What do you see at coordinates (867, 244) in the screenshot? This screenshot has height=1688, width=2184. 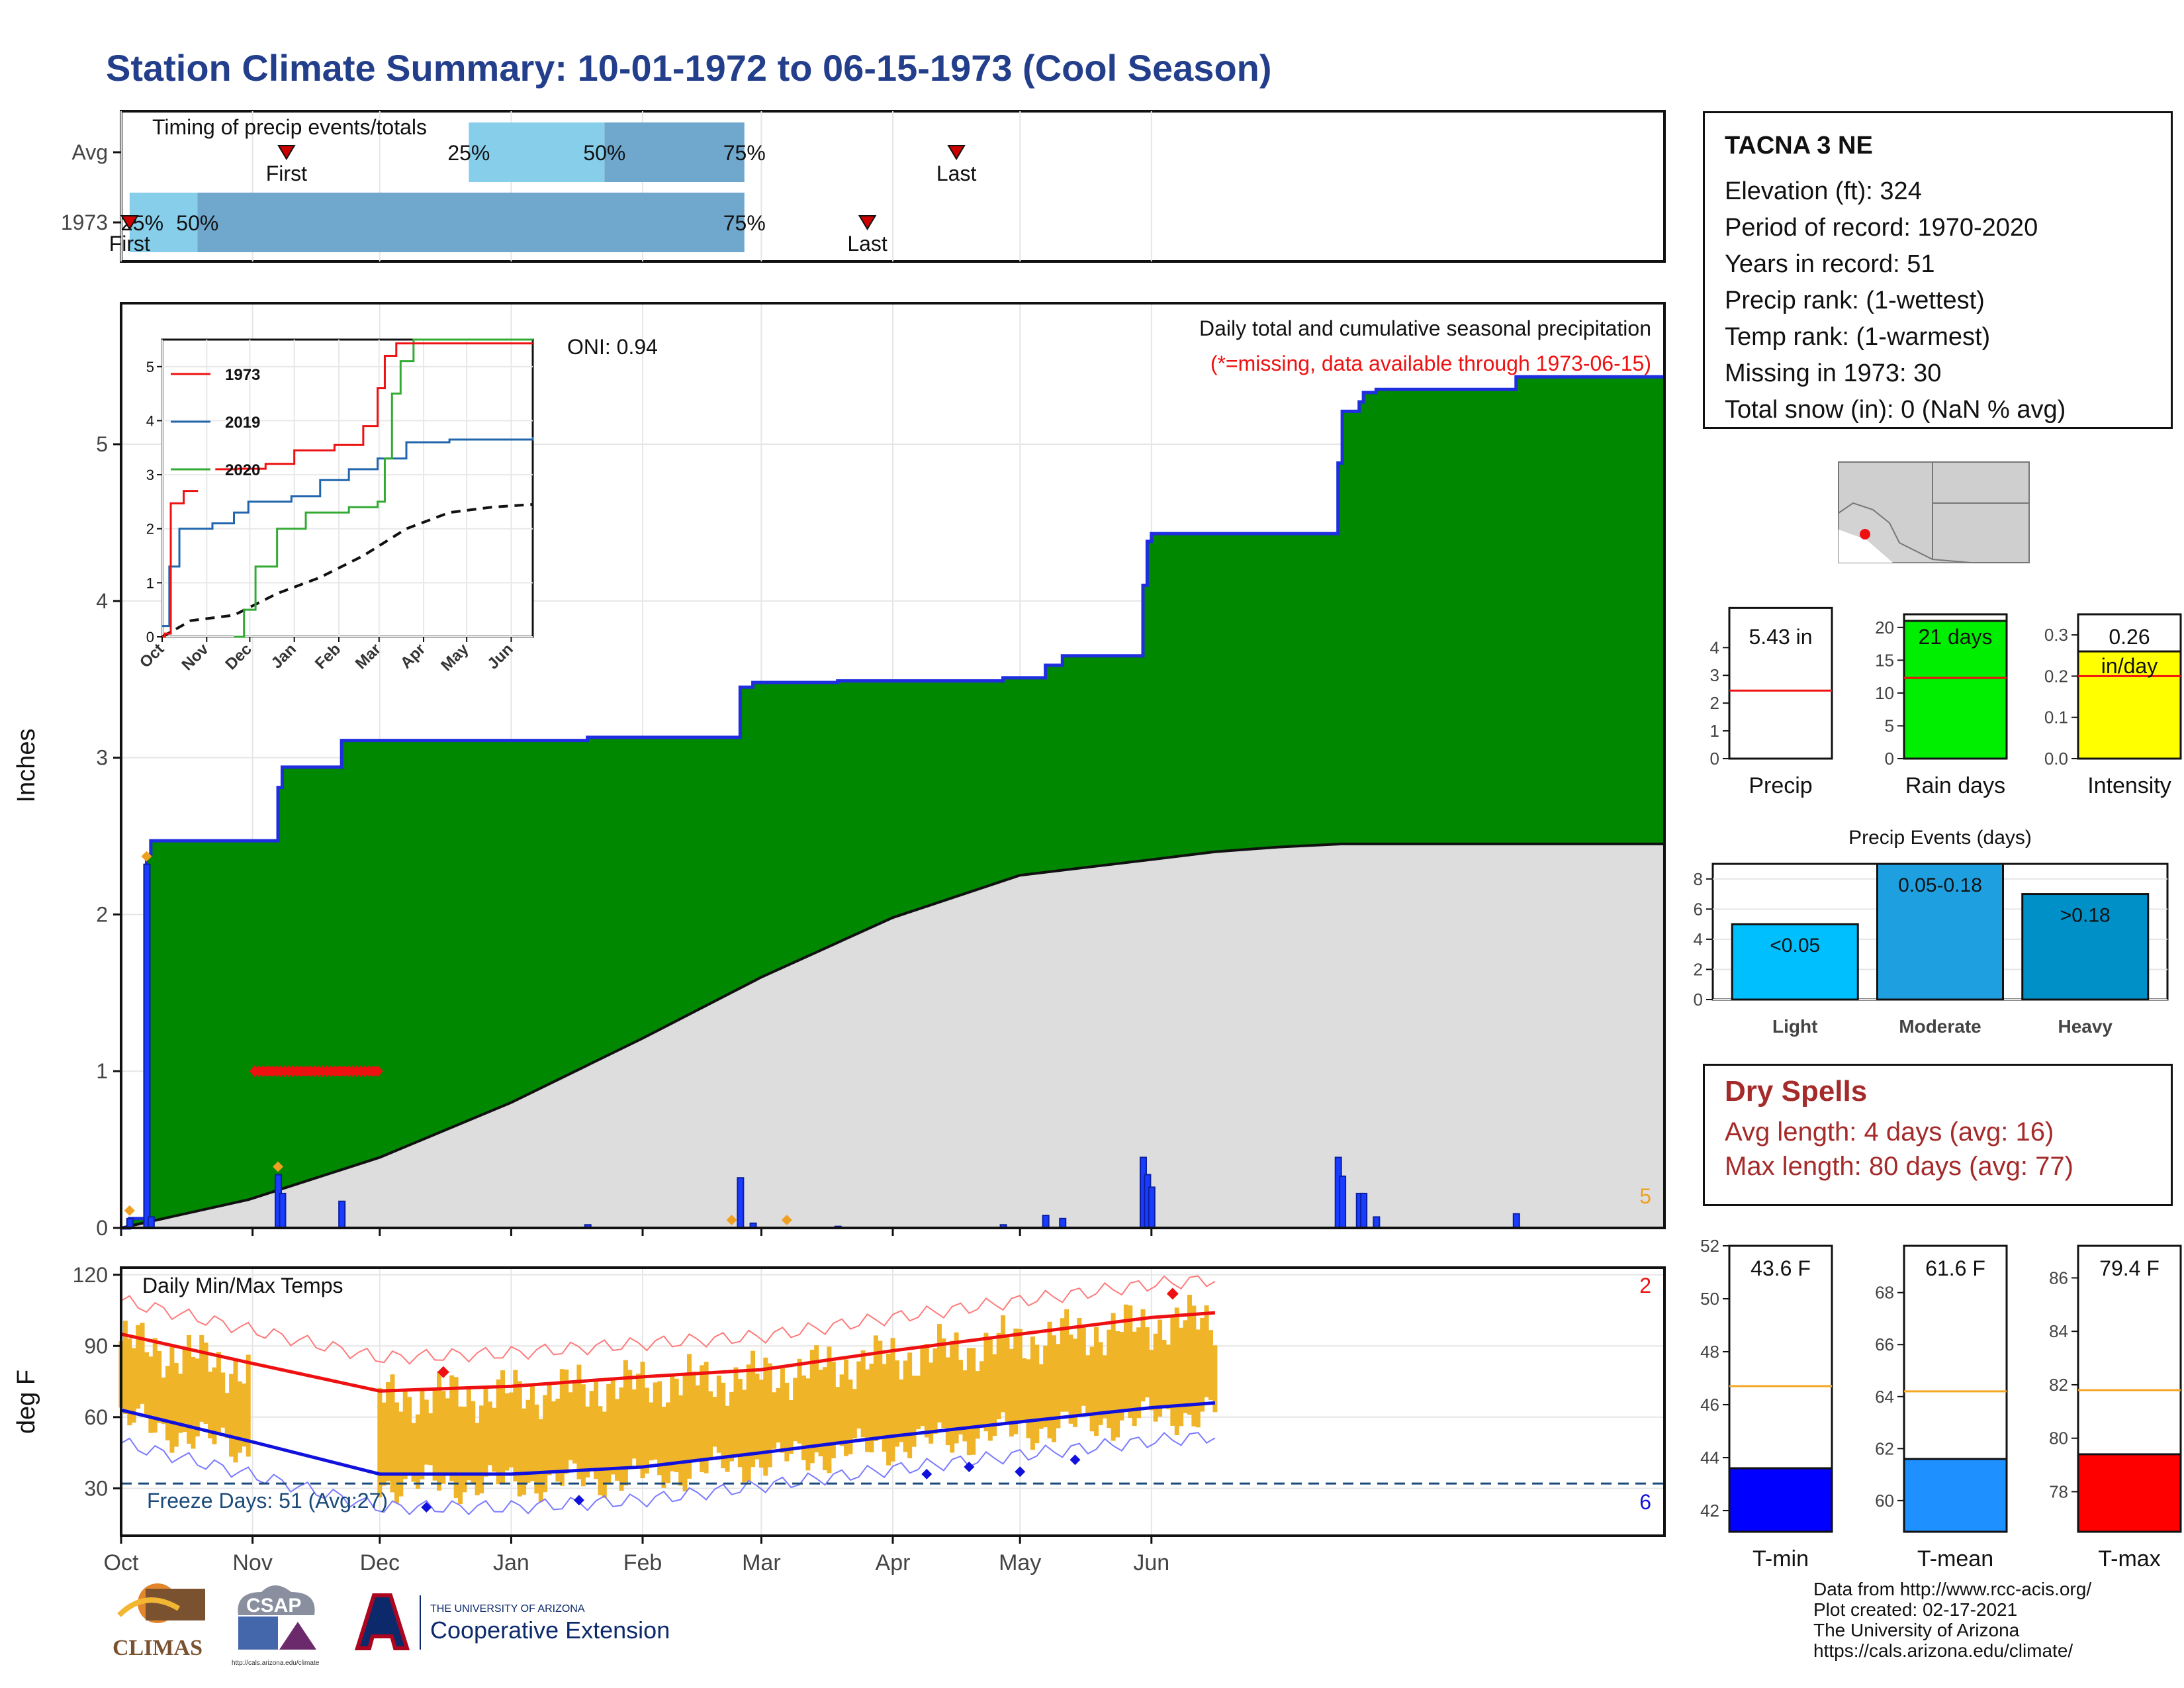 I see `timing-marker-label-last: Last` at bounding box center [867, 244].